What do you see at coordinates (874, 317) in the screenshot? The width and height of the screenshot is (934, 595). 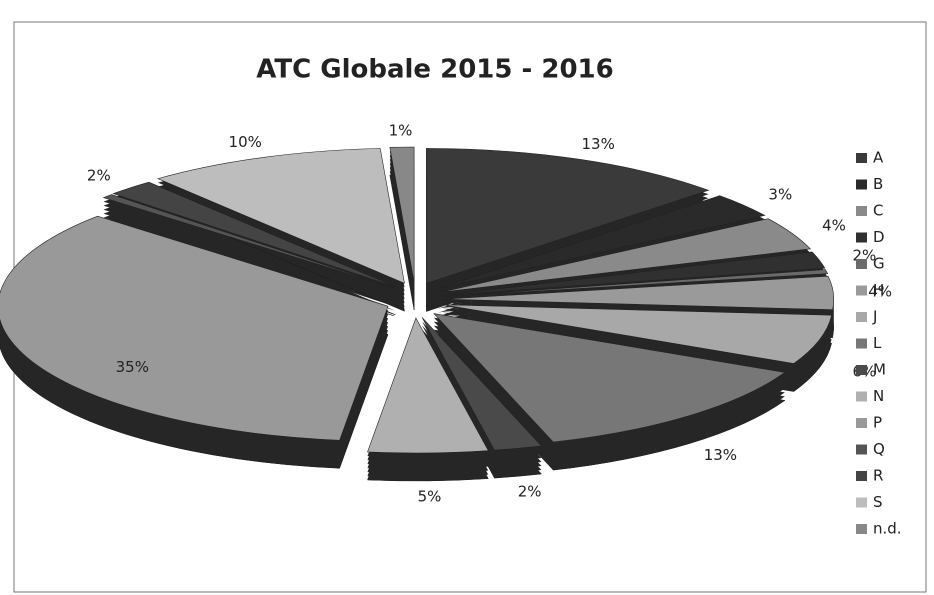 I see `legend-label: J` at bounding box center [874, 317].